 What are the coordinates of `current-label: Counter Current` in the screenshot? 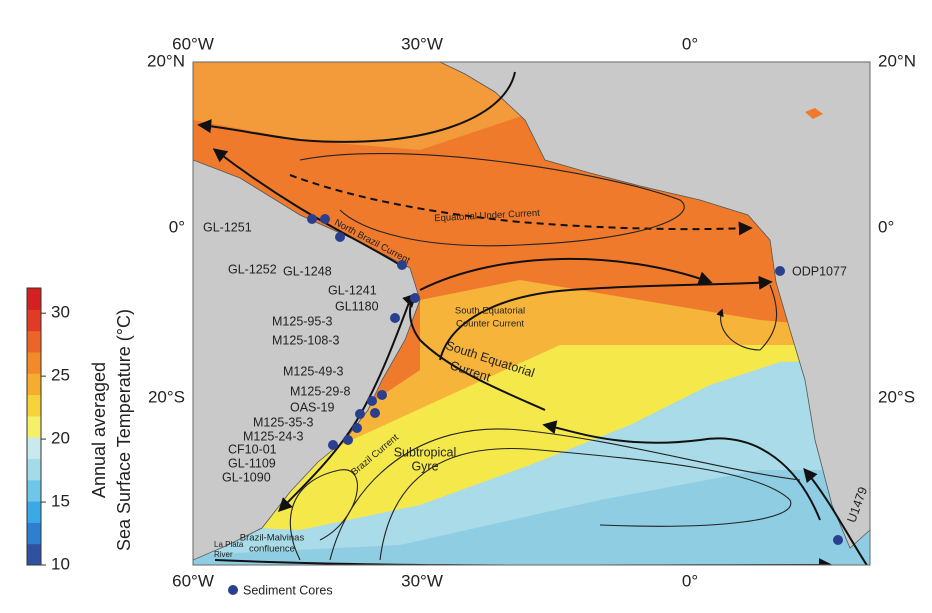 It's located at (490, 324).